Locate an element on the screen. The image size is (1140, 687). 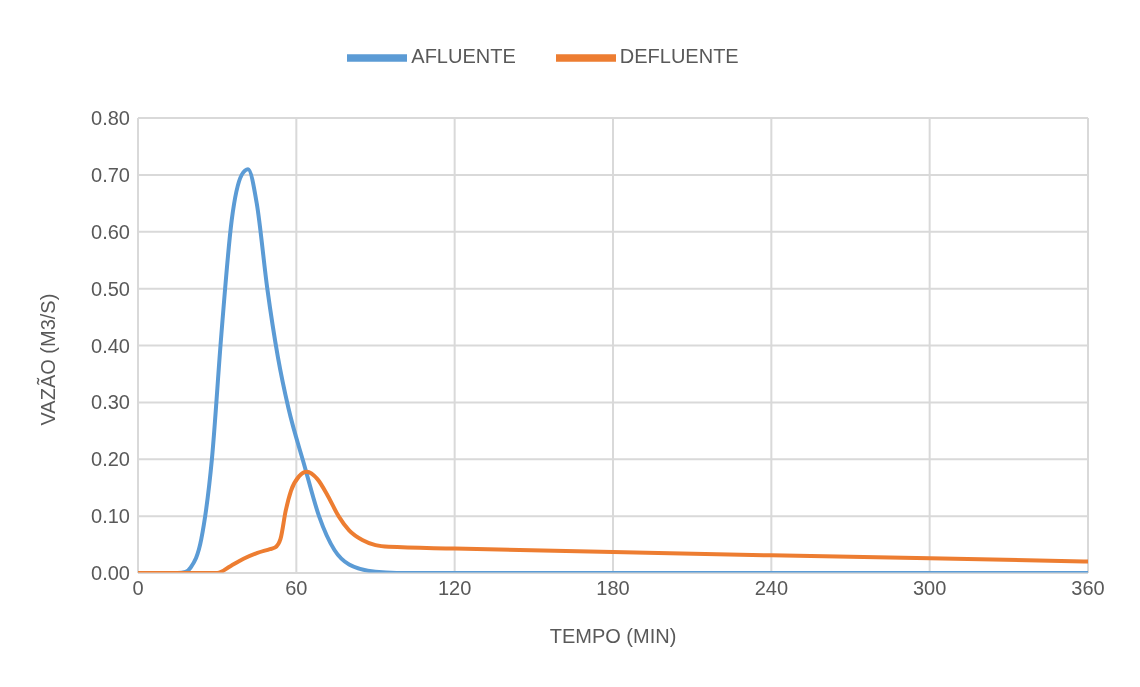
y-tick-label: 0.80 is located at coordinates (110, 118).